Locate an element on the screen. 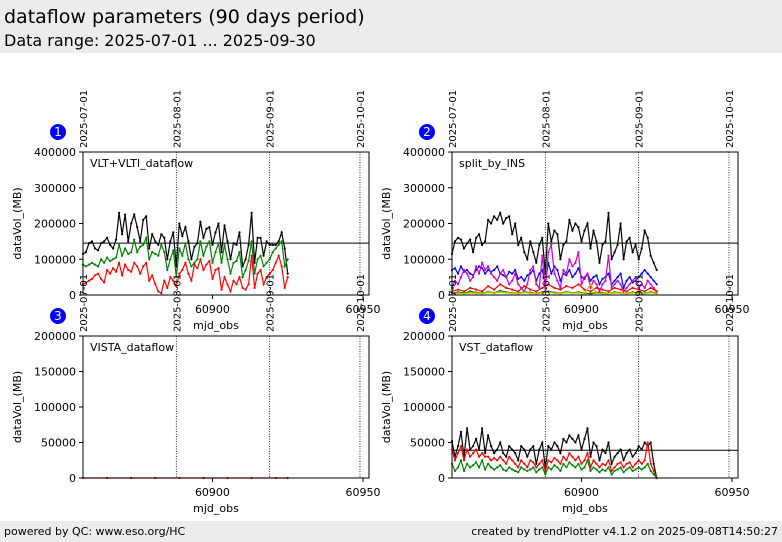 Image resolution: width=782 pixels, height=542 pixels. footer-powered-by: powered by QC: www.eso.org/HC is located at coordinates (95, 531).